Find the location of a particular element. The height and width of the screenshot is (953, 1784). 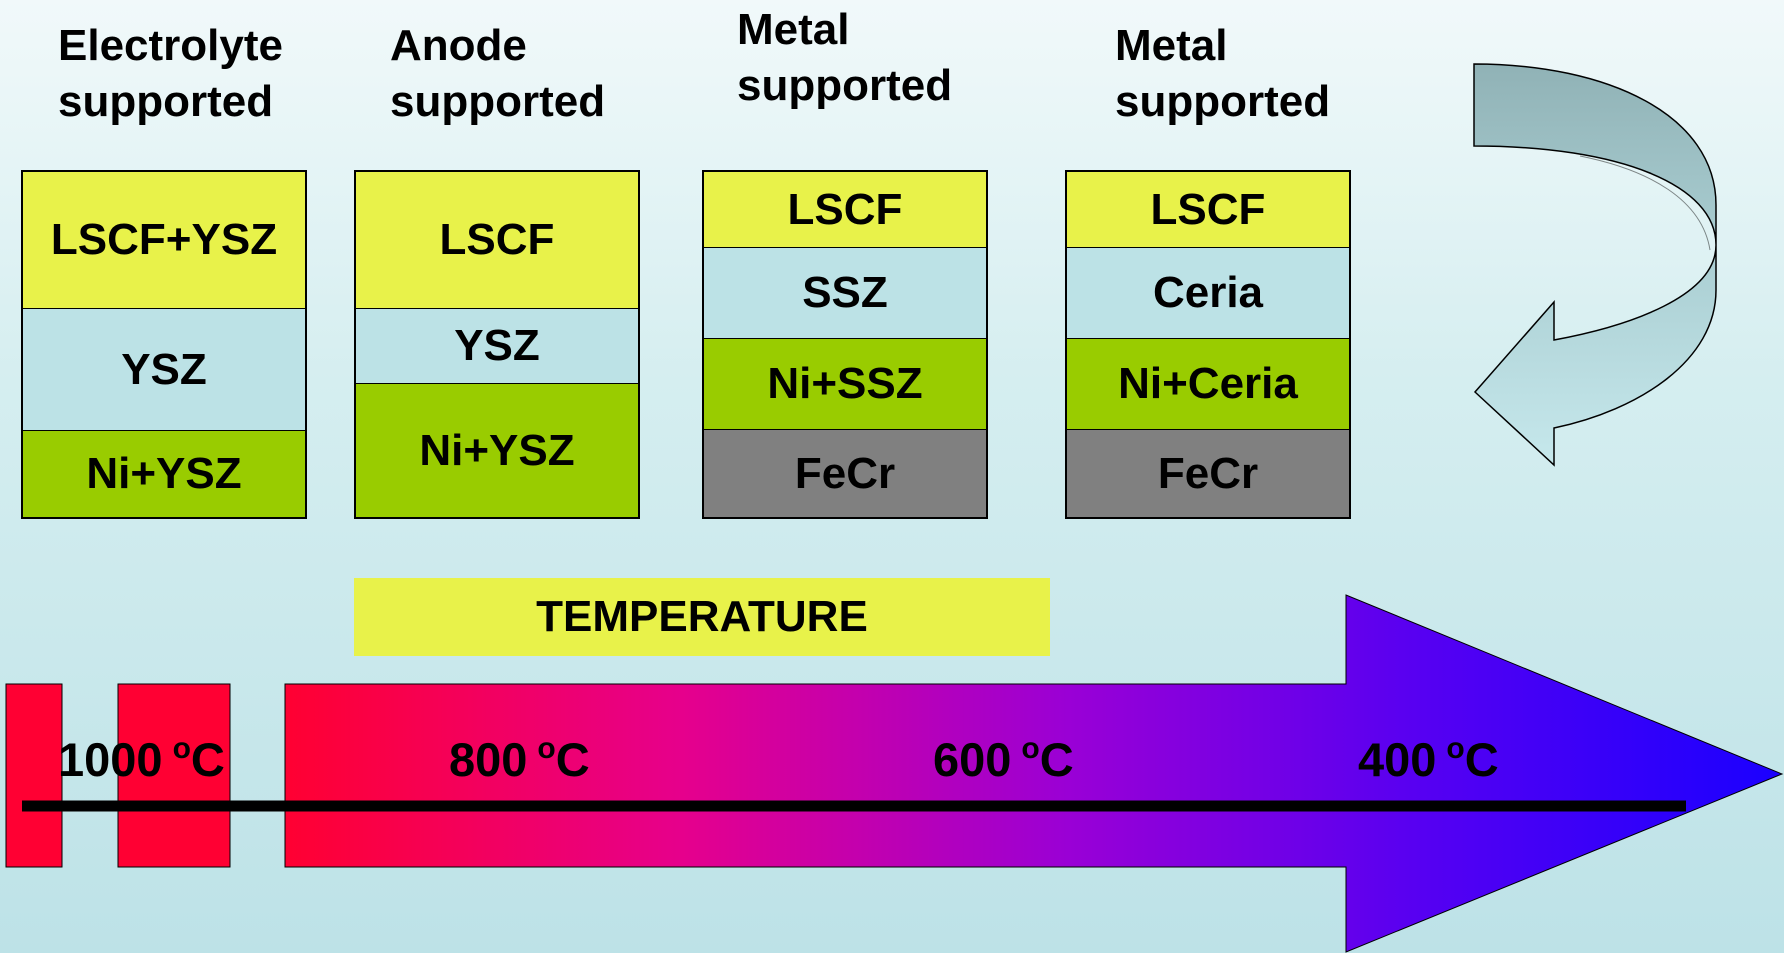

temp-label-400: 400 oC is located at coordinates (1428, 759).